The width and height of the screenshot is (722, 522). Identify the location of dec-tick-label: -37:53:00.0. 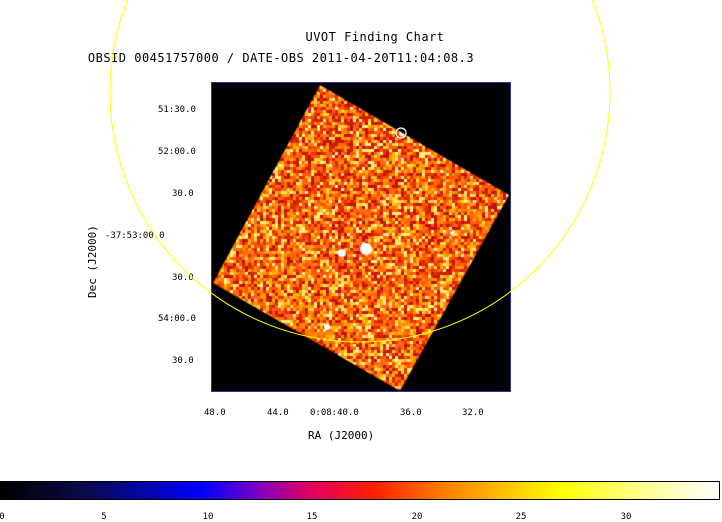
(135, 236).